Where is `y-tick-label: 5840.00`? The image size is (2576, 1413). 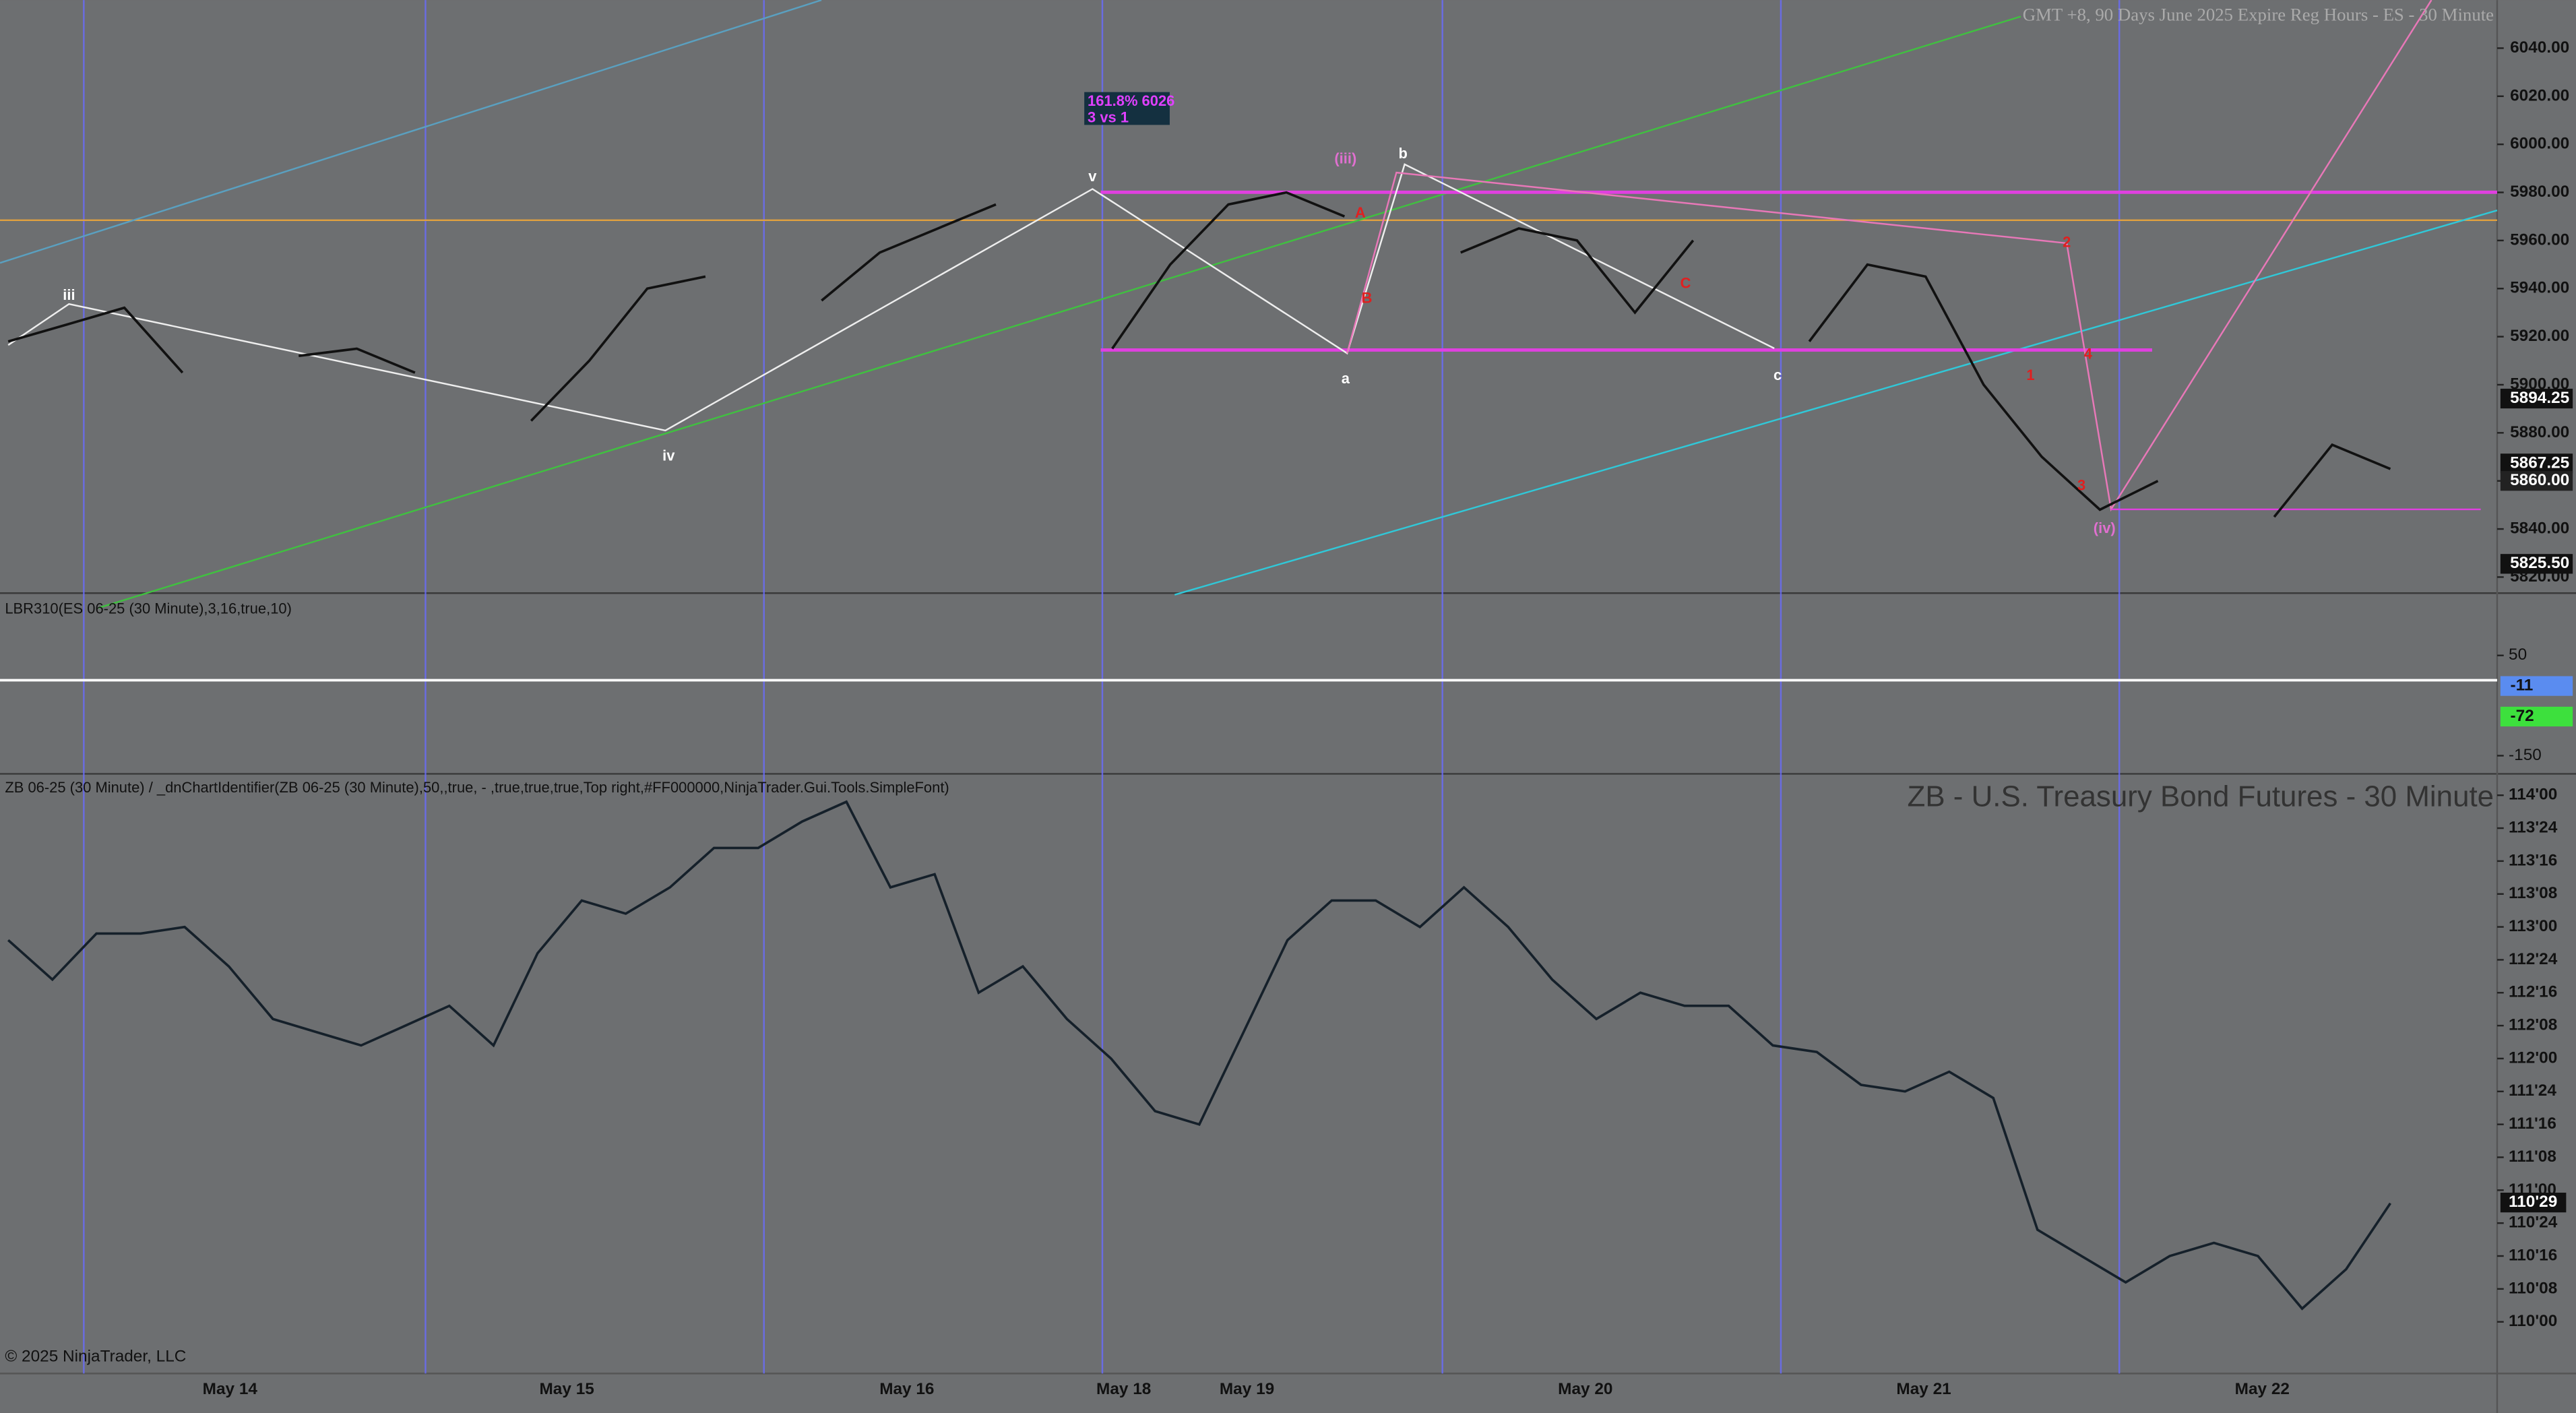
y-tick-label: 5840.00 is located at coordinates (2539, 528).